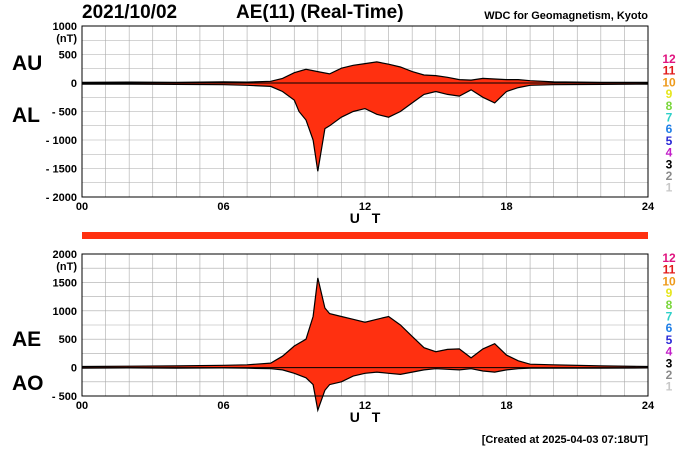 The height and width of the screenshot is (450, 700). I want to click on y-tick-label: 1500, so click(65, 283).